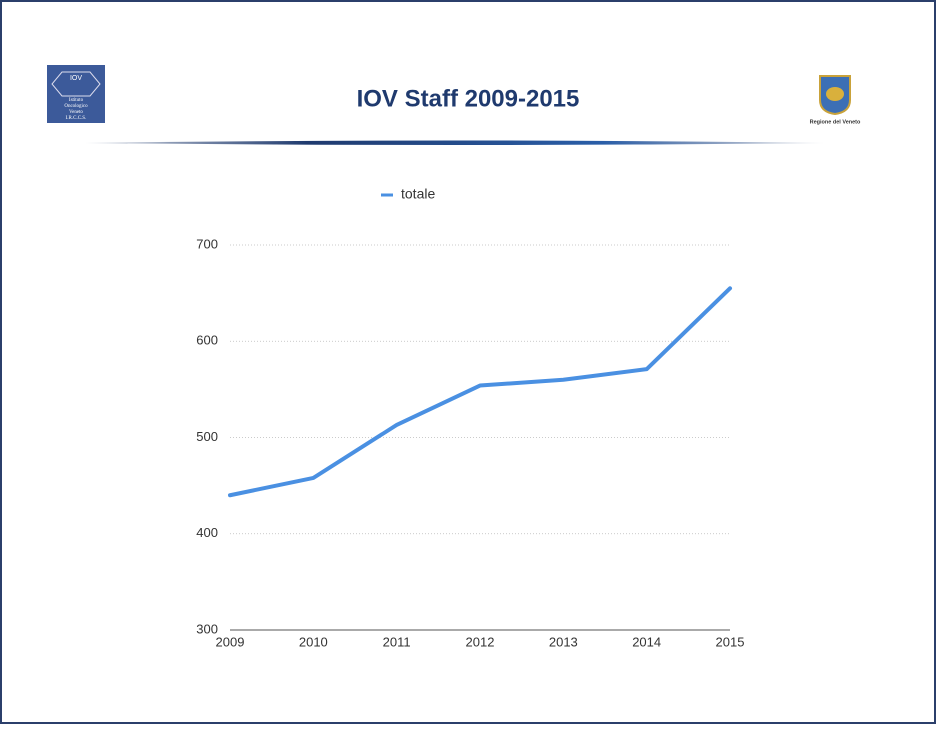 The height and width of the screenshot is (729, 936). Describe the element at coordinates (455, 142) in the screenshot. I see `separator` at that location.